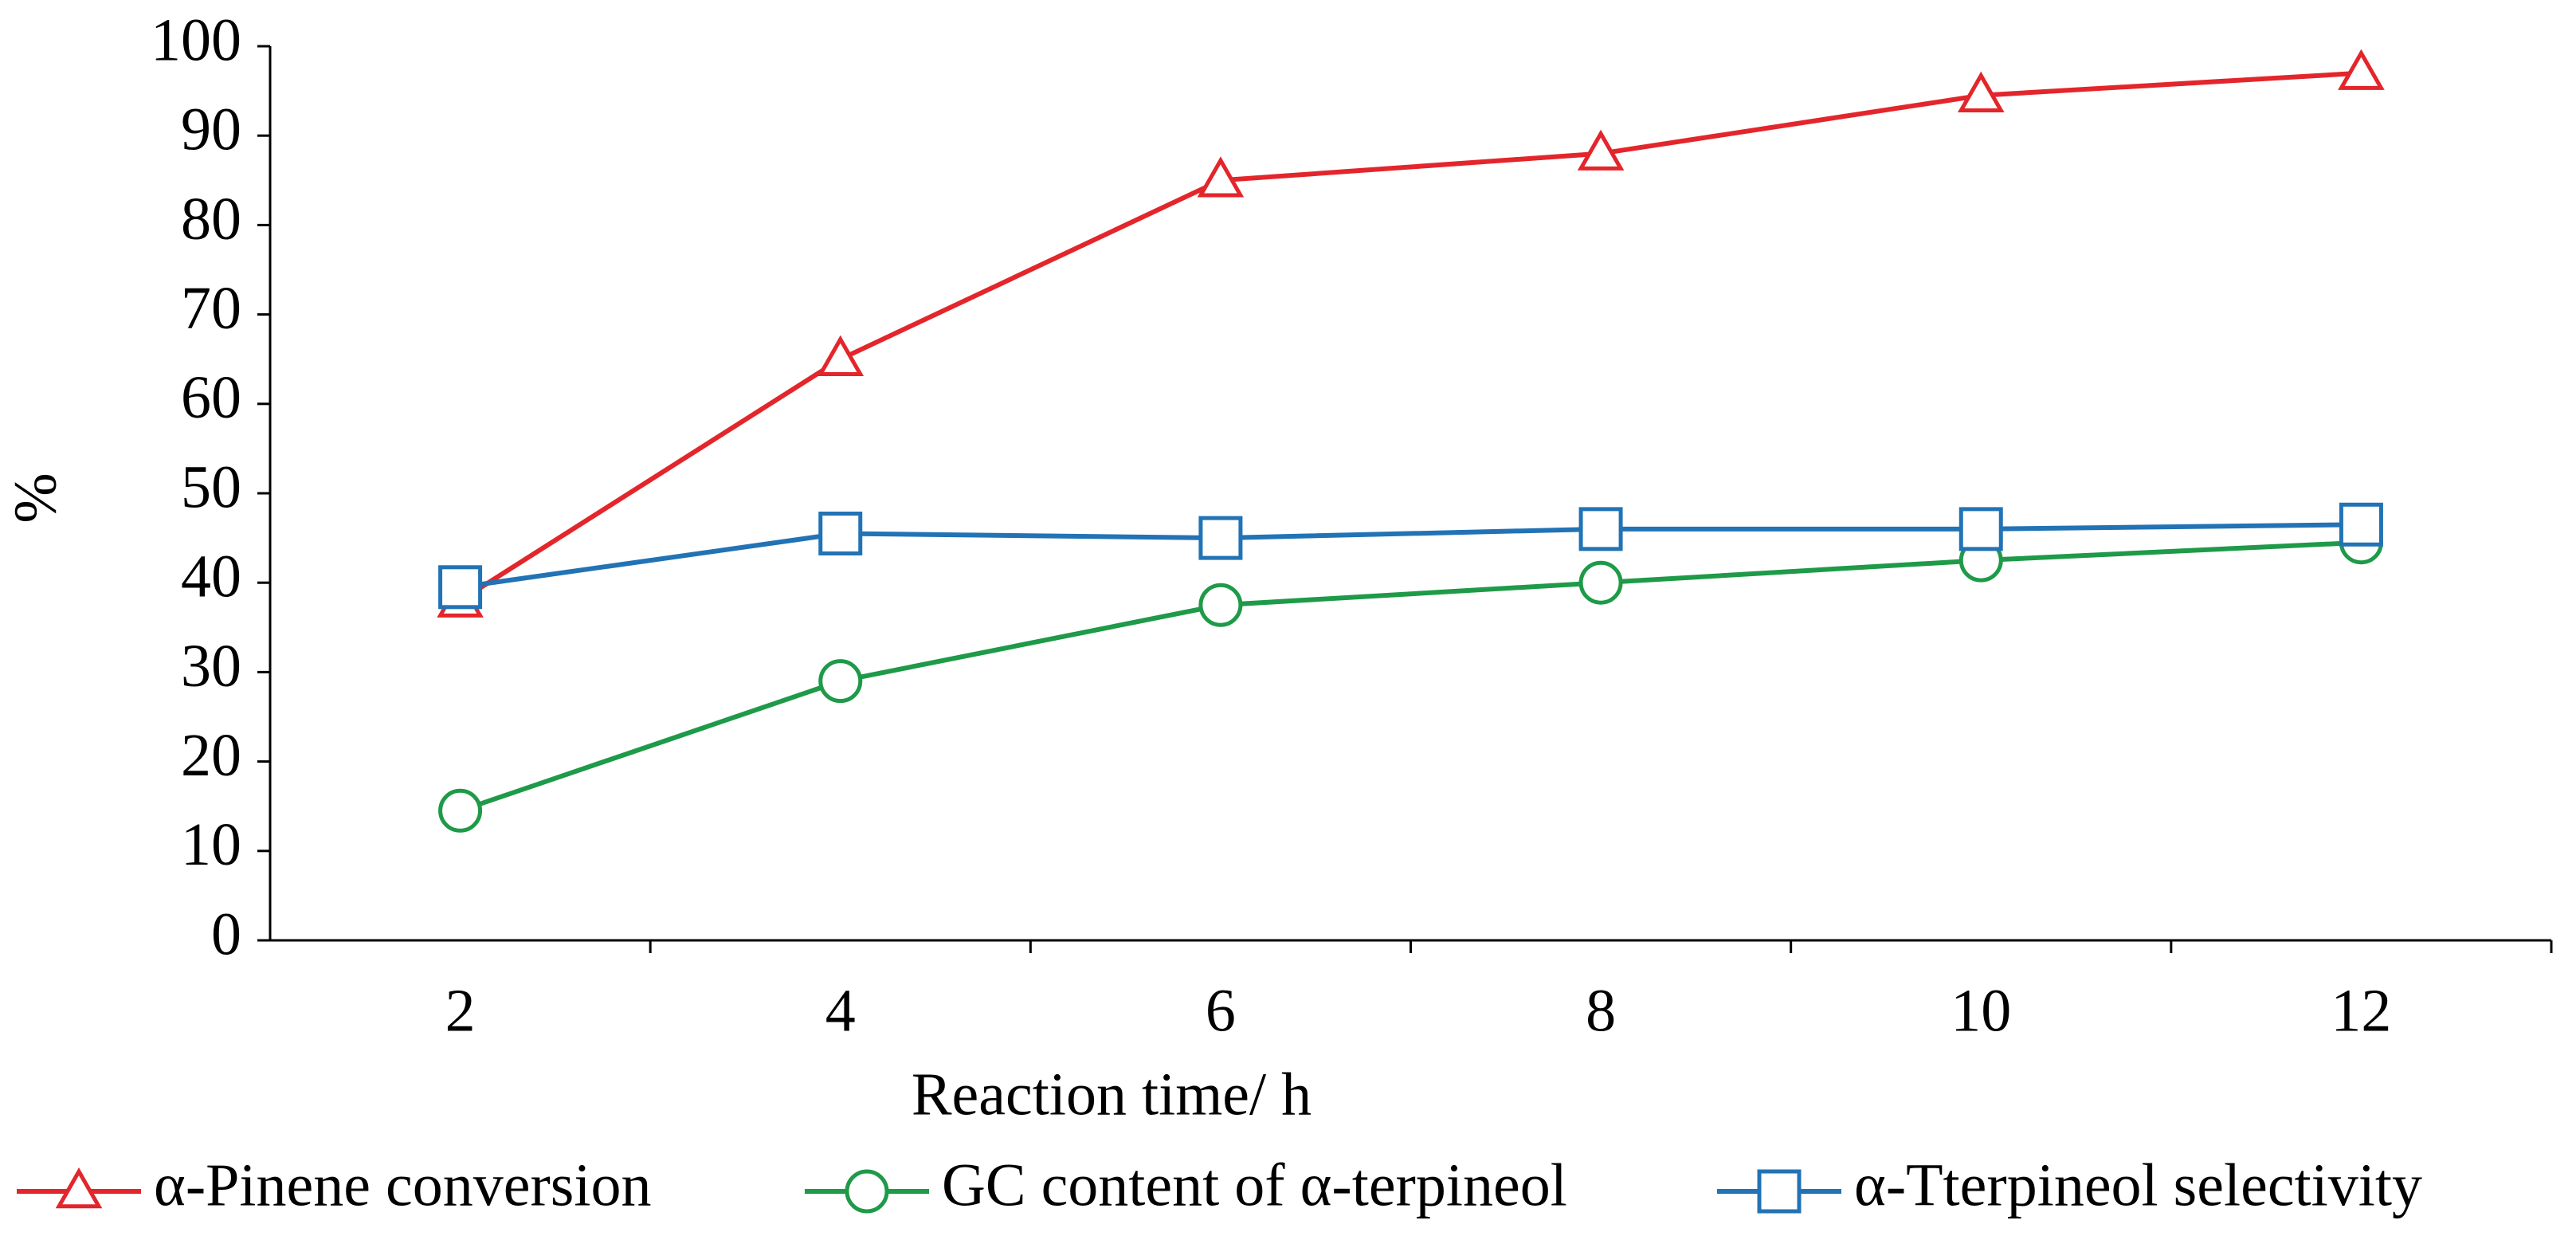  Describe the element at coordinates (211, 397) in the screenshot. I see `y-tick-label: 60` at that location.